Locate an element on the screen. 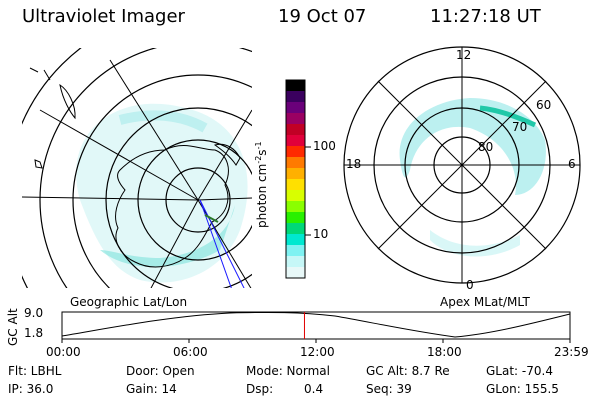  altitude-xtick-0000: 00:00 is located at coordinates (63, 352).